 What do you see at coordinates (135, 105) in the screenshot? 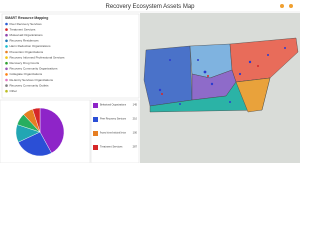
I see `list-value: 145` at bounding box center [135, 105].